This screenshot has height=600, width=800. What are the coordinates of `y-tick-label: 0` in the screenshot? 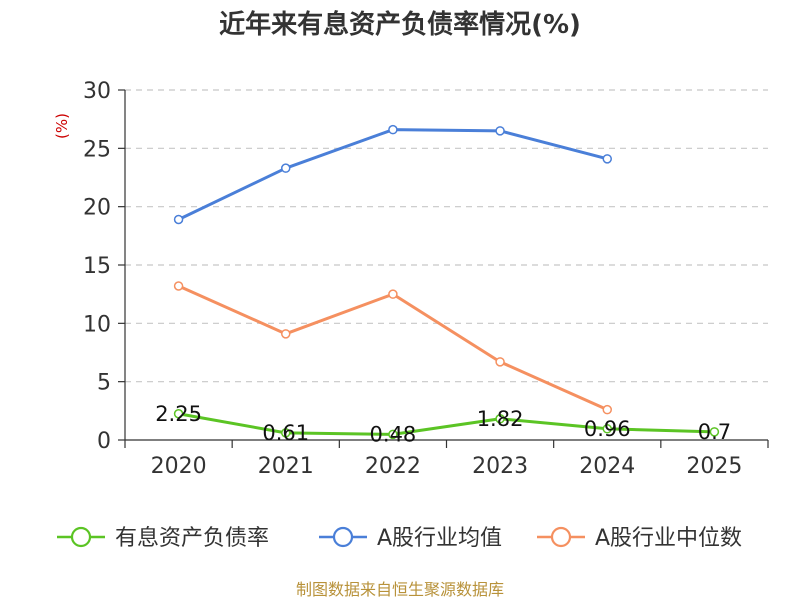 It's located at (104, 441).